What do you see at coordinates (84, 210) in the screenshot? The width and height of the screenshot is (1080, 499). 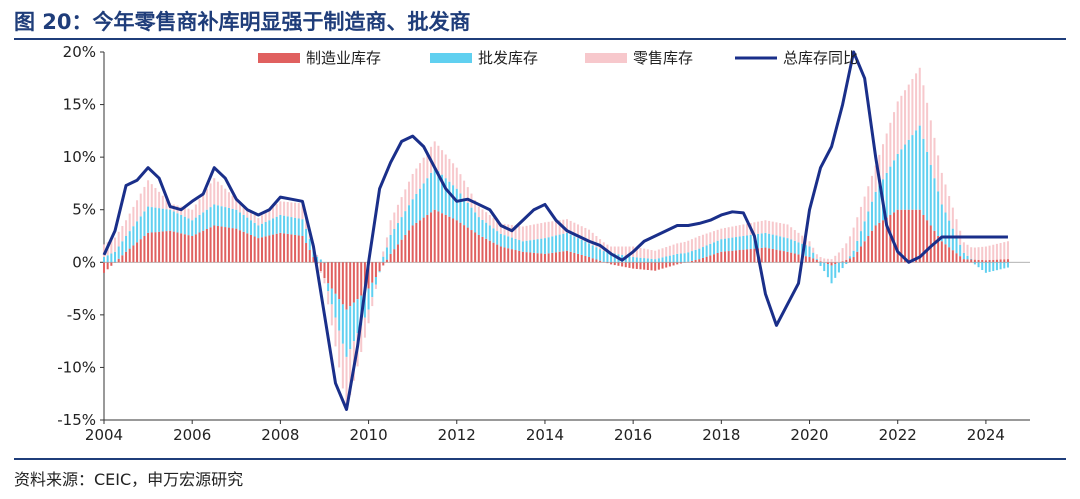 I see `y-tick-label: 5%` at bounding box center [84, 210].